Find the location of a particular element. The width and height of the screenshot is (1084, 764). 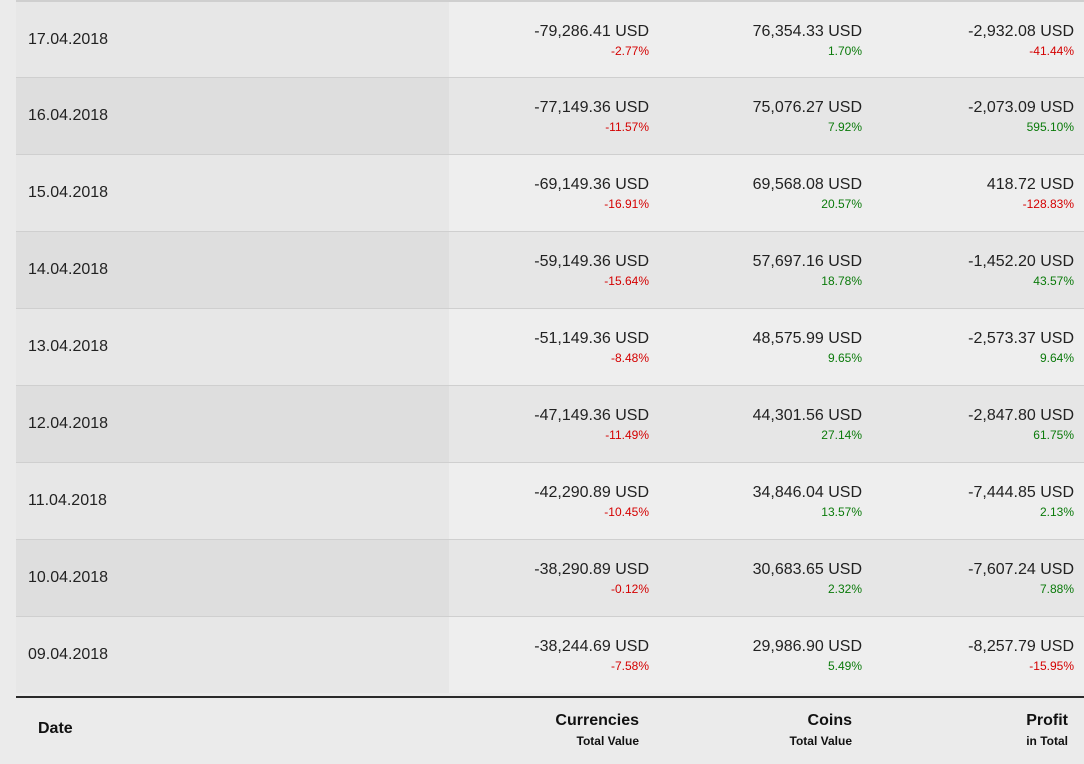

coins-value: 75,076.27 USD is located at coordinates (807, 107).